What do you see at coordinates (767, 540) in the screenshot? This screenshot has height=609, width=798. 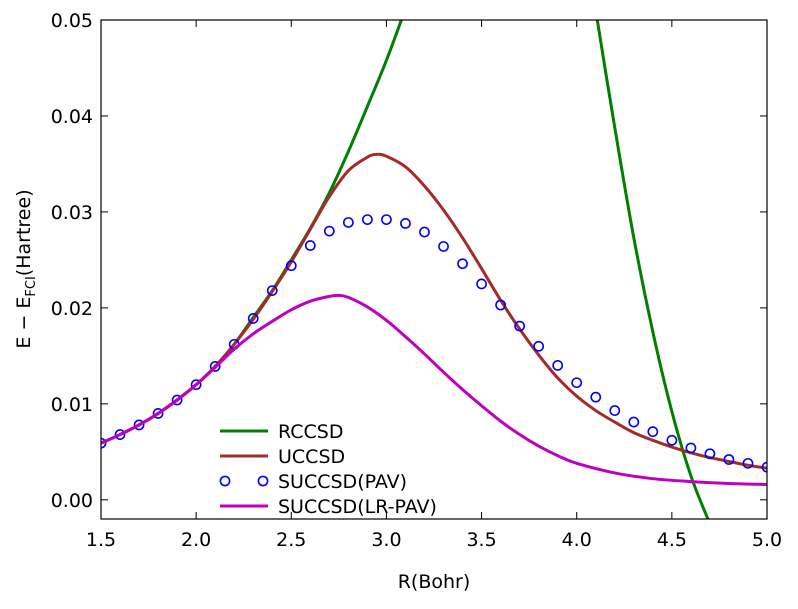 I see `x-tick-label: 5.0` at bounding box center [767, 540].